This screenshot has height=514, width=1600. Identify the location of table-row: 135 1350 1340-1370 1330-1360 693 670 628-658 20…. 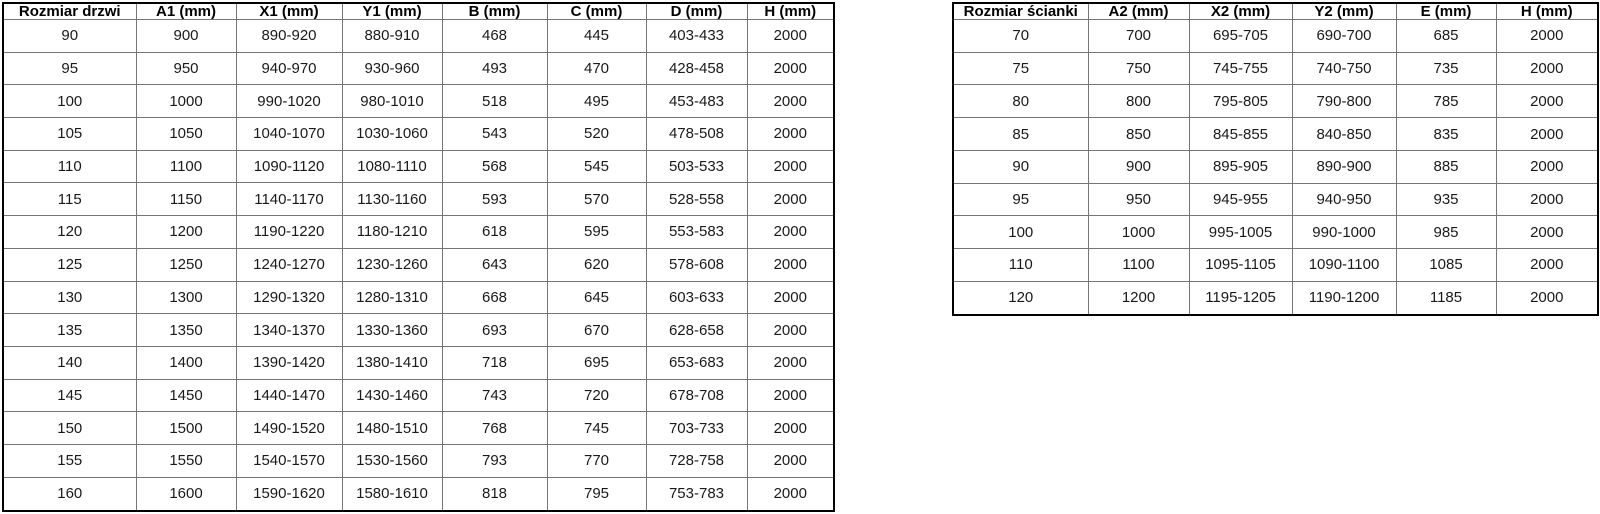
(418, 330).